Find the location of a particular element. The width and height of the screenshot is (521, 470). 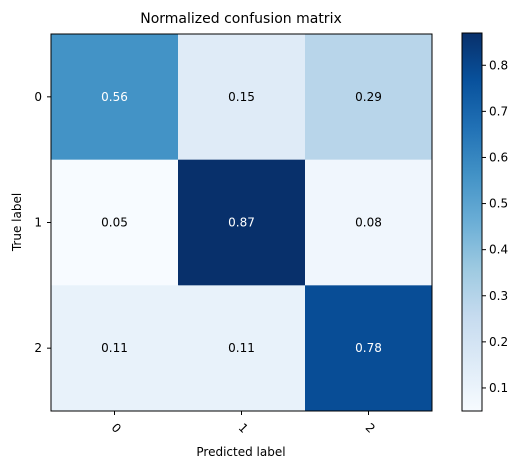

cell-value-0-1: 0.15 is located at coordinates (241, 97).